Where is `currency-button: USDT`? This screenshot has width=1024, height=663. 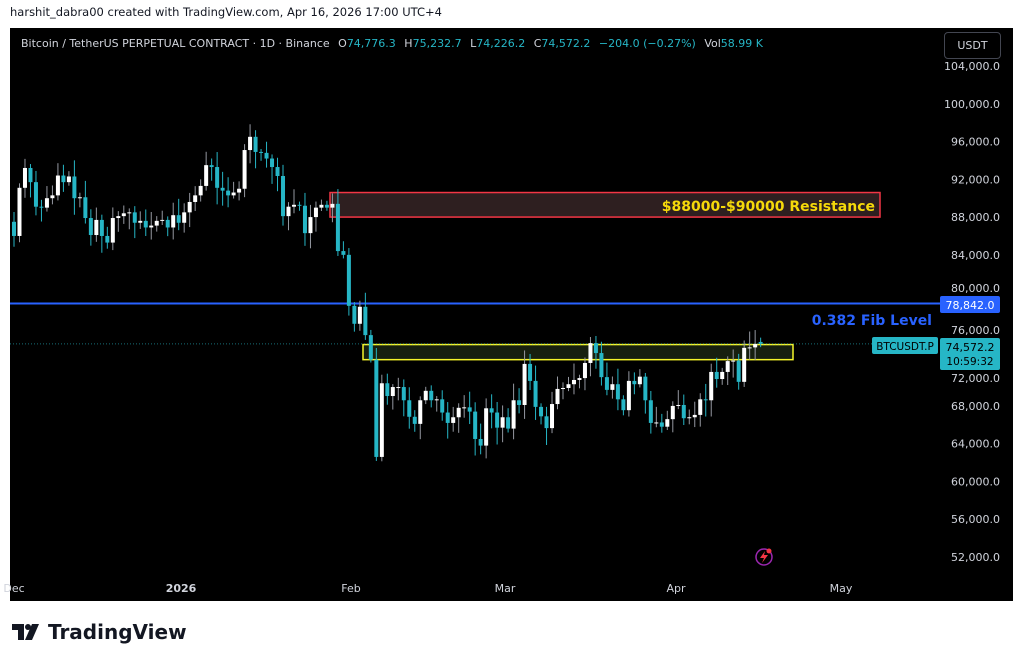
currency-button: USDT is located at coordinates (972, 45).